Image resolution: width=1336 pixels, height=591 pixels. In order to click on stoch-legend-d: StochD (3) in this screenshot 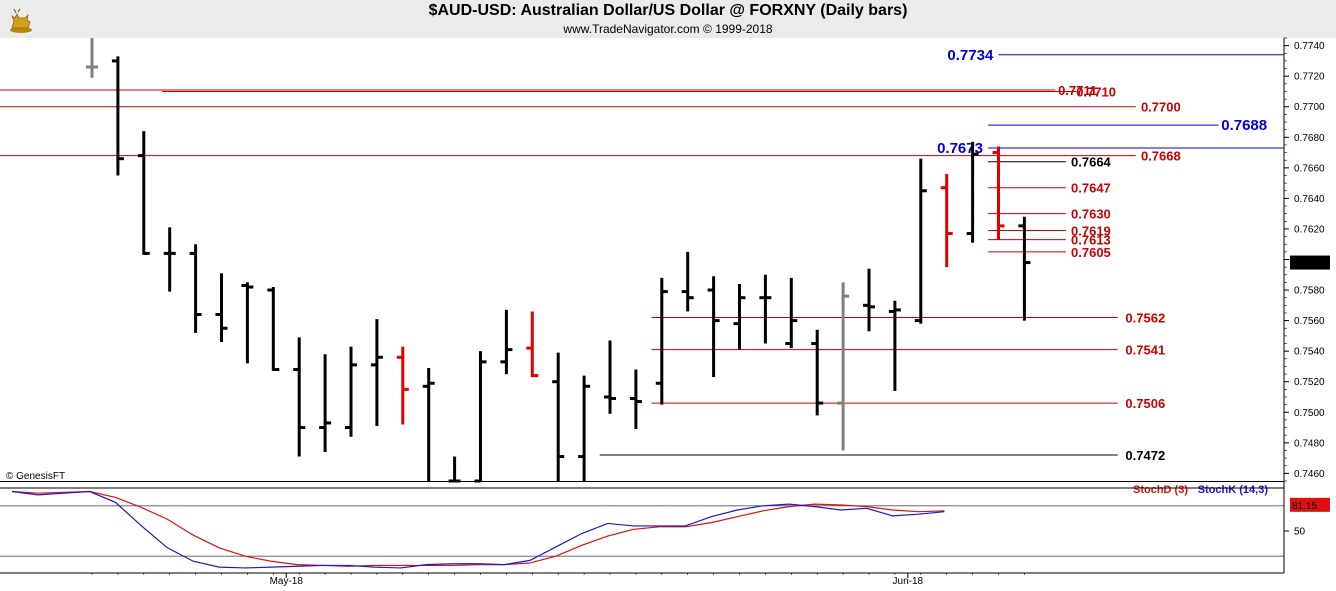, I will do `click(1160, 490)`.